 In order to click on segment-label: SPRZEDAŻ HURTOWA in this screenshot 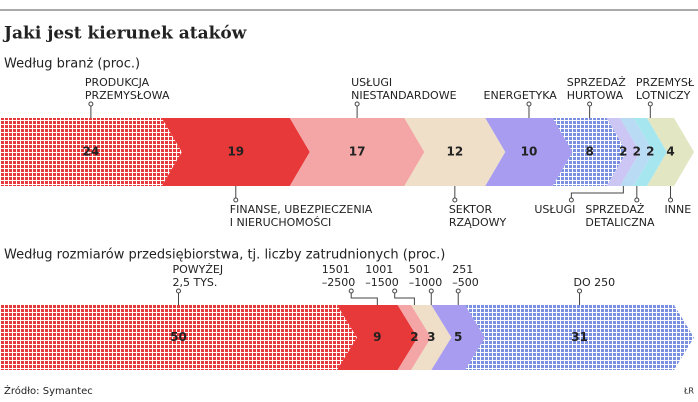, I will do `click(597, 89)`.